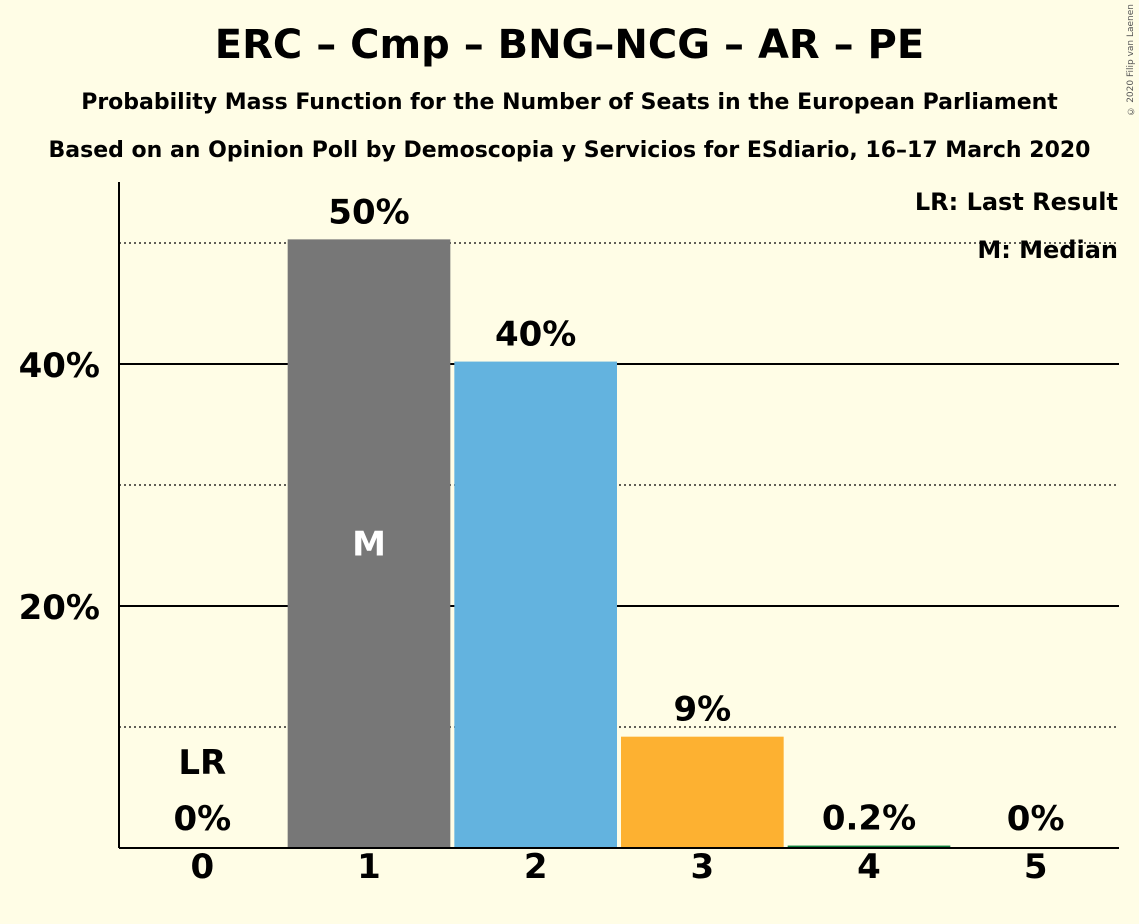  Describe the element at coordinates (1047, 250) in the screenshot. I see `legend-median: M: Median` at that location.